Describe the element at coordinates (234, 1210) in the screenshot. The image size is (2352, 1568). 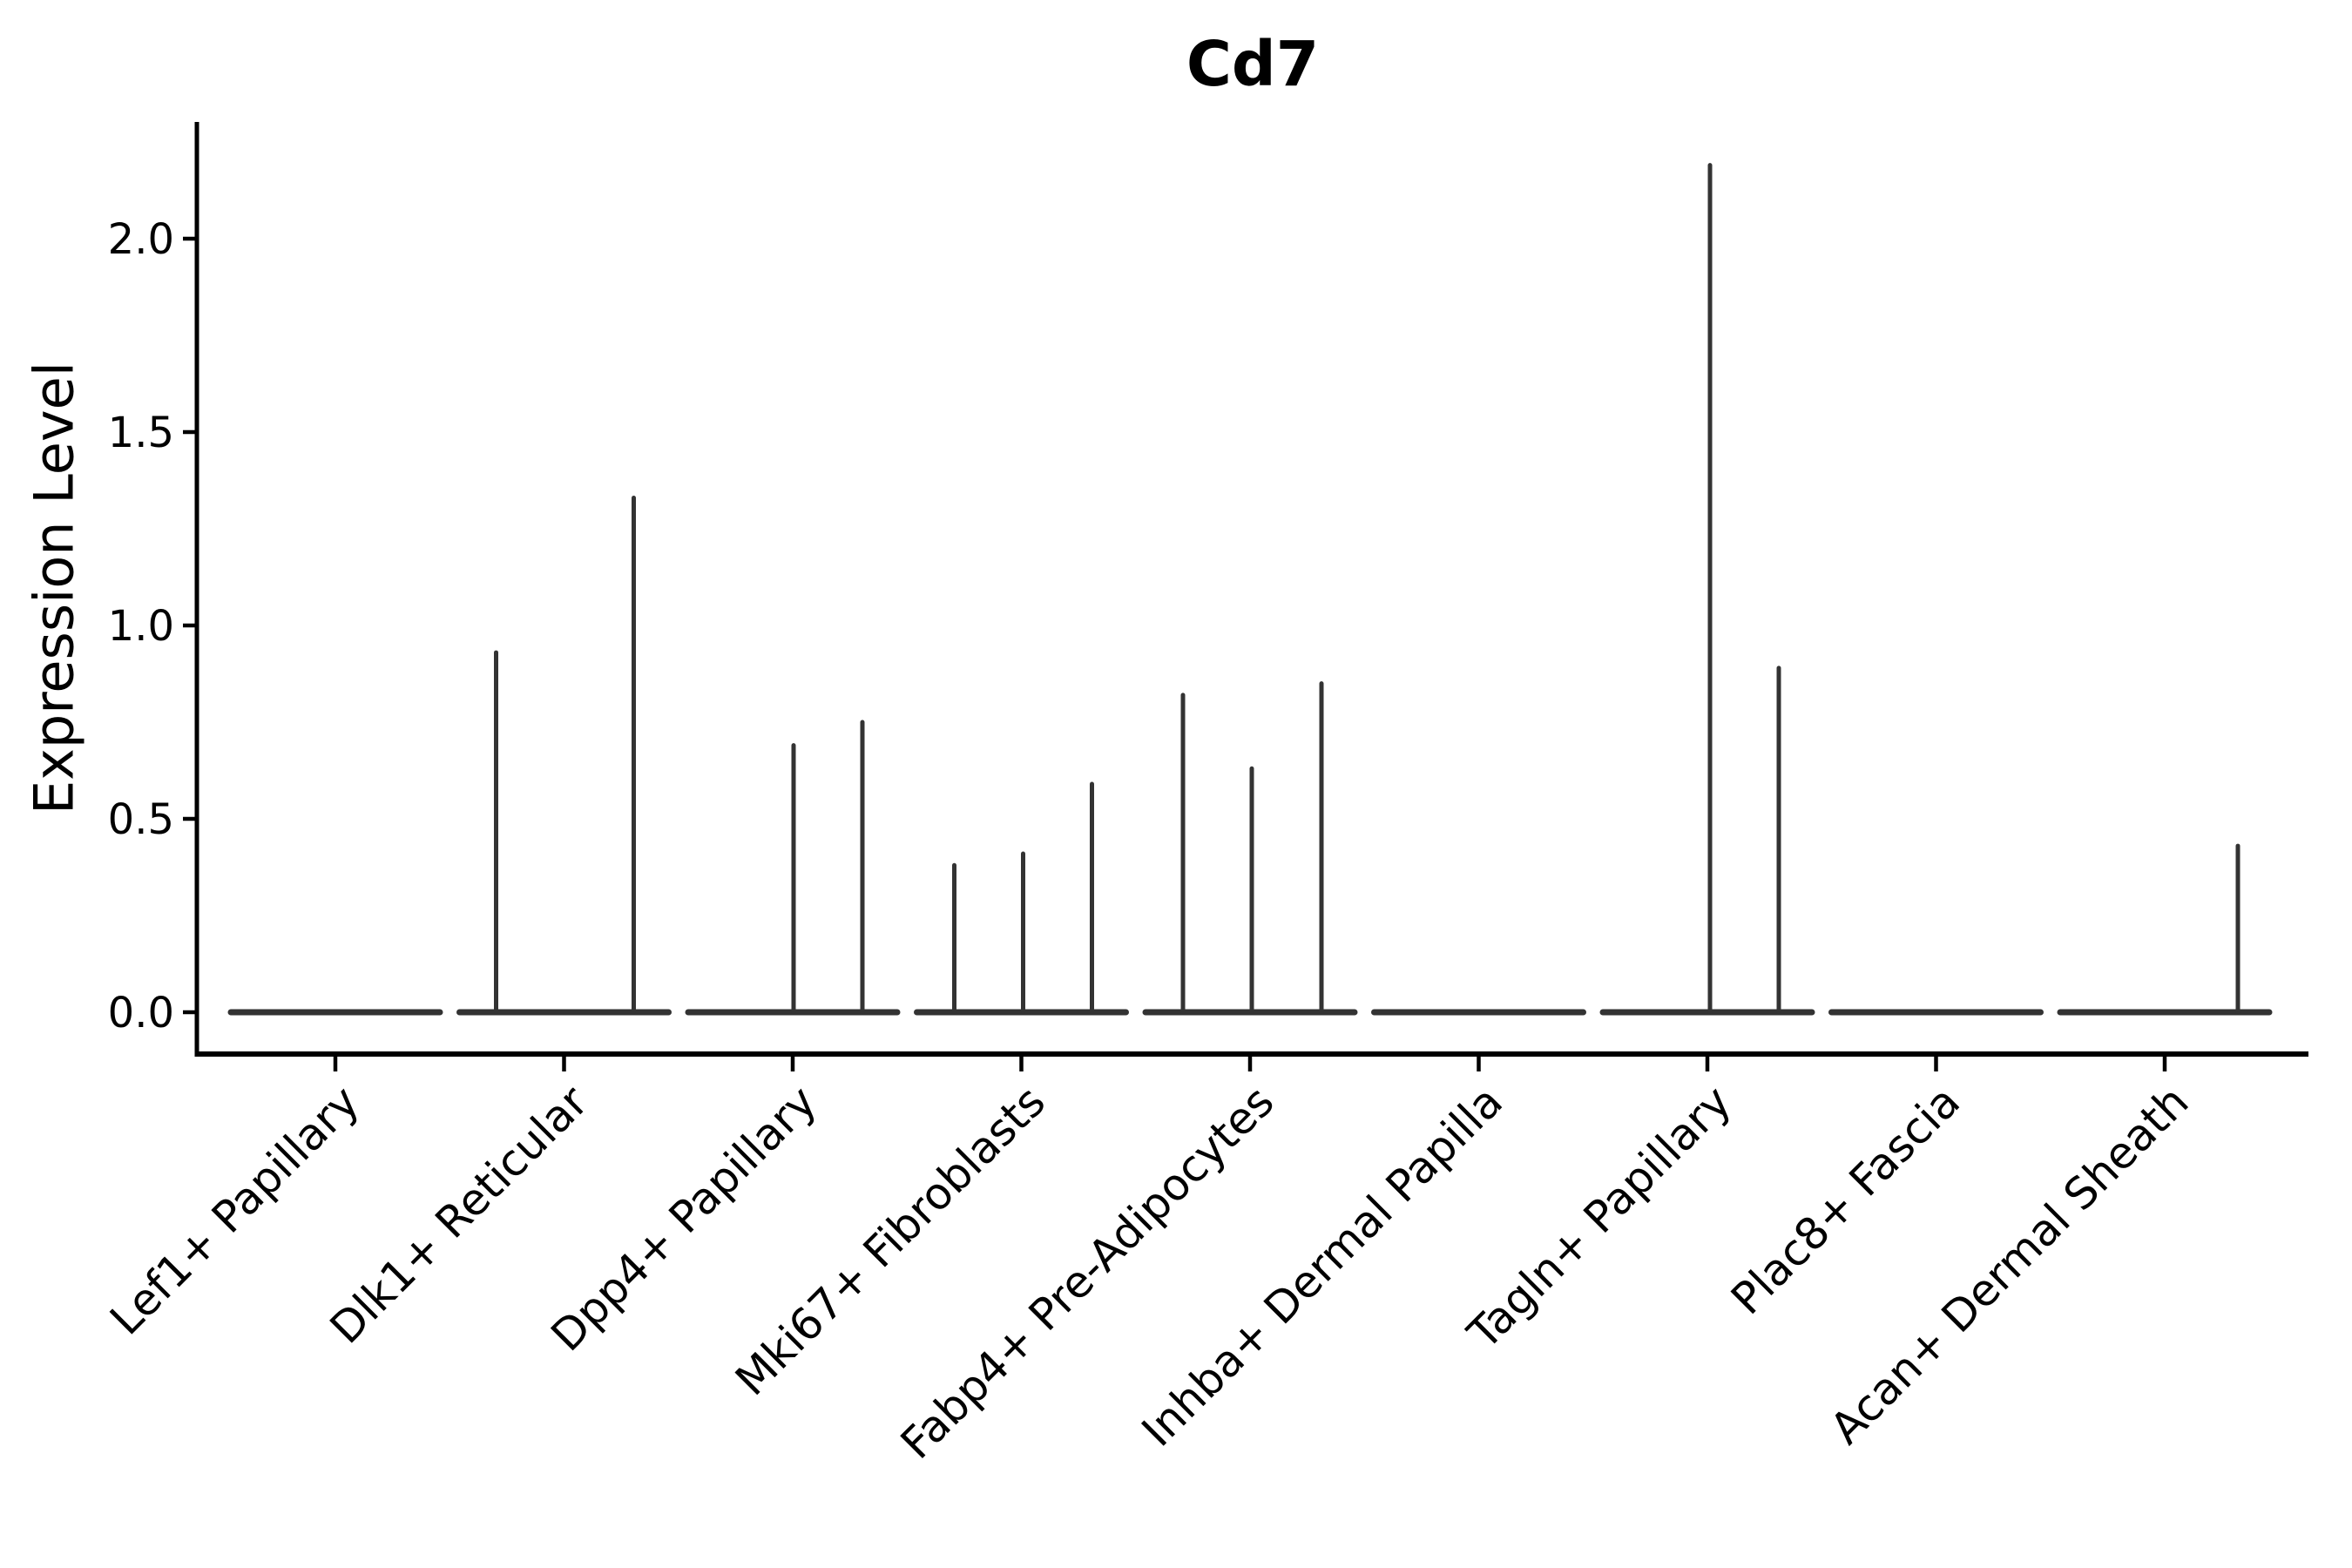
I see `x-category-label: Lef1+ Papillary` at that location.